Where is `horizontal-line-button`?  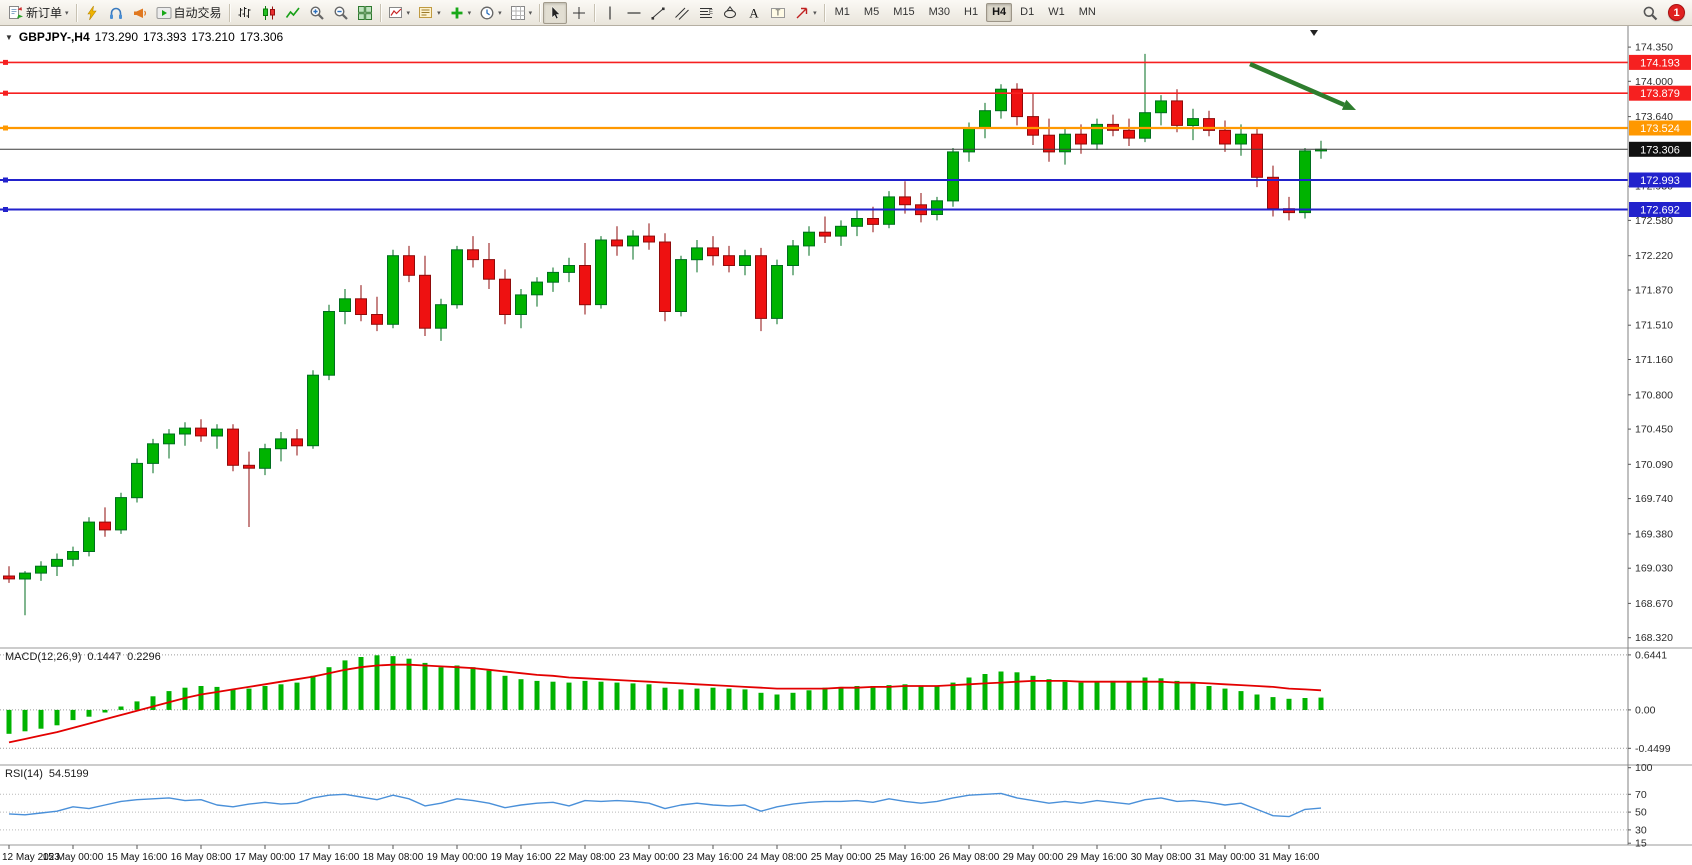 horizontal-line-button is located at coordinates (634, 13).